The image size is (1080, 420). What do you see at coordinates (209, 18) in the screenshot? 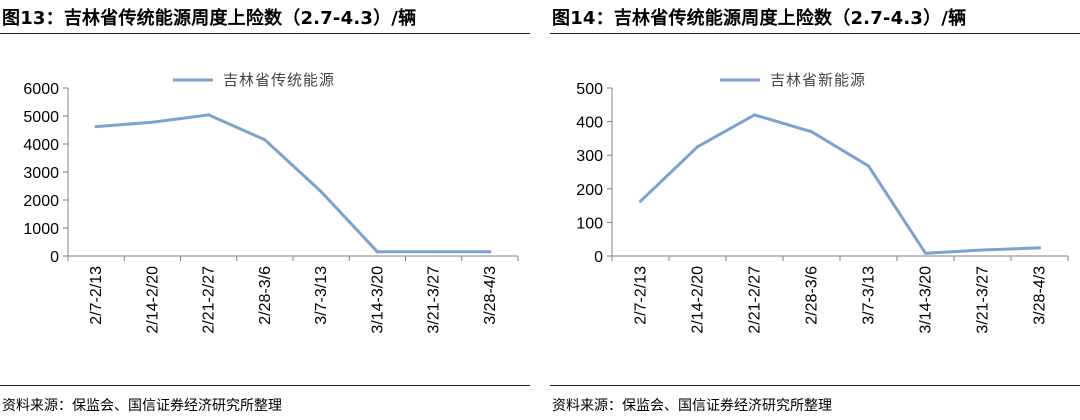
I see `figure-title: 图13：吉林省传统能源周度上险数（2.7-4.3）/辆` at bounding box center [209, 18].